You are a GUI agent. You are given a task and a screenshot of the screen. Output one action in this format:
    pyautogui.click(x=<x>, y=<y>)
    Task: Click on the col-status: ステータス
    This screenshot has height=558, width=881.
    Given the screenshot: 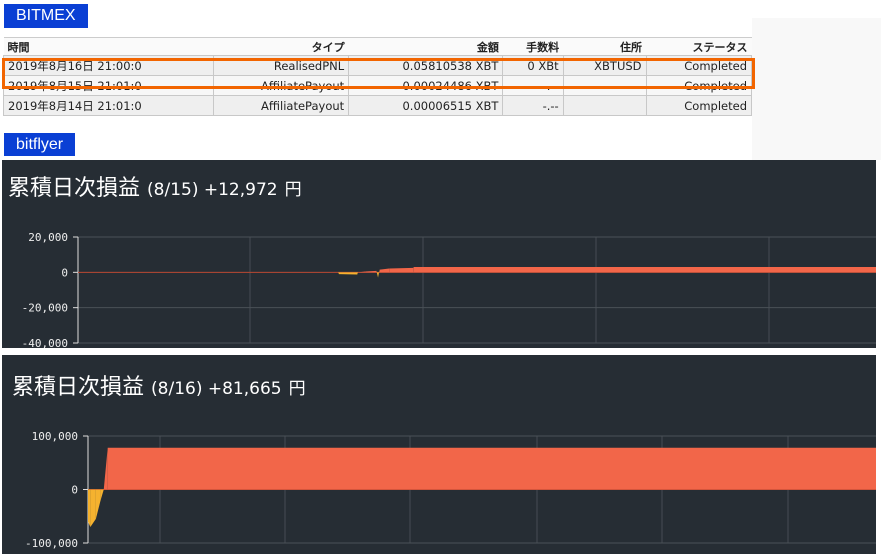 What is the action you would take?
    pyautogui.click(x=699, y=46)
    